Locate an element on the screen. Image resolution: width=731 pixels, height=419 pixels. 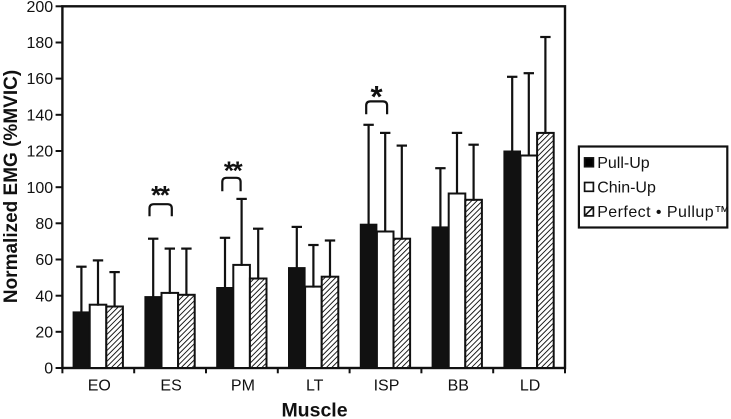
svg-text: PM is located at coordinates (243, 386).